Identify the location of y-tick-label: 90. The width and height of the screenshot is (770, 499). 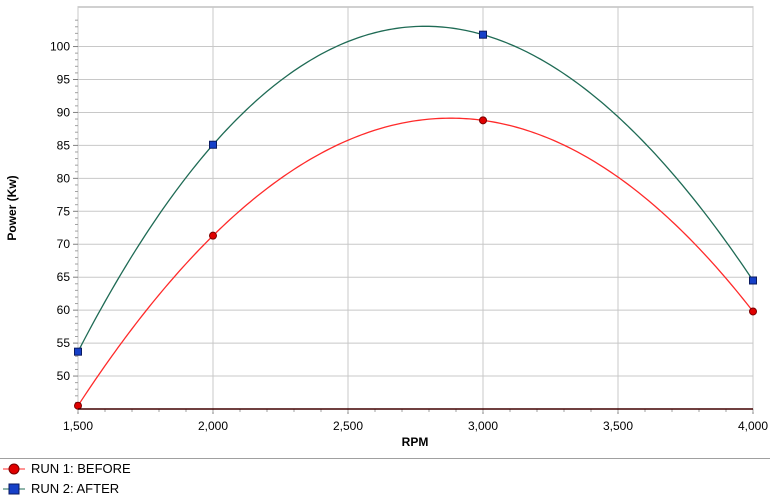
(64, 112).